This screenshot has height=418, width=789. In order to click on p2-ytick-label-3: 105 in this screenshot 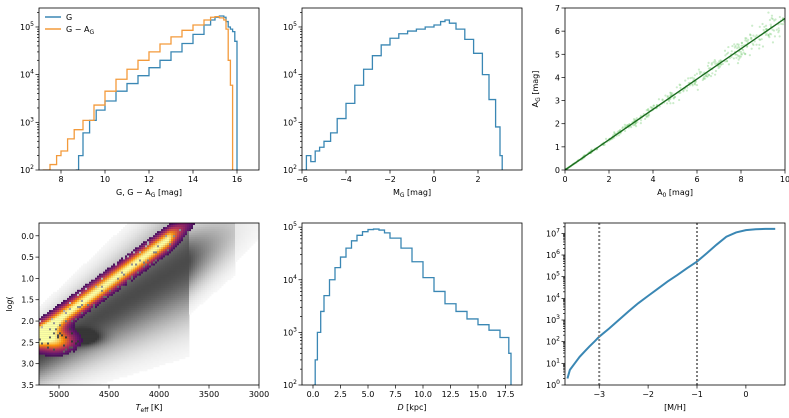, I will do `click(290, 26)`.